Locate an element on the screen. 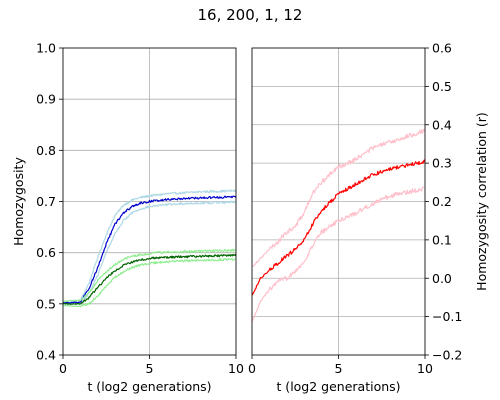 The width and height of the screenshot is (500, 400). left-series-group is located at coordinates (149, 248).